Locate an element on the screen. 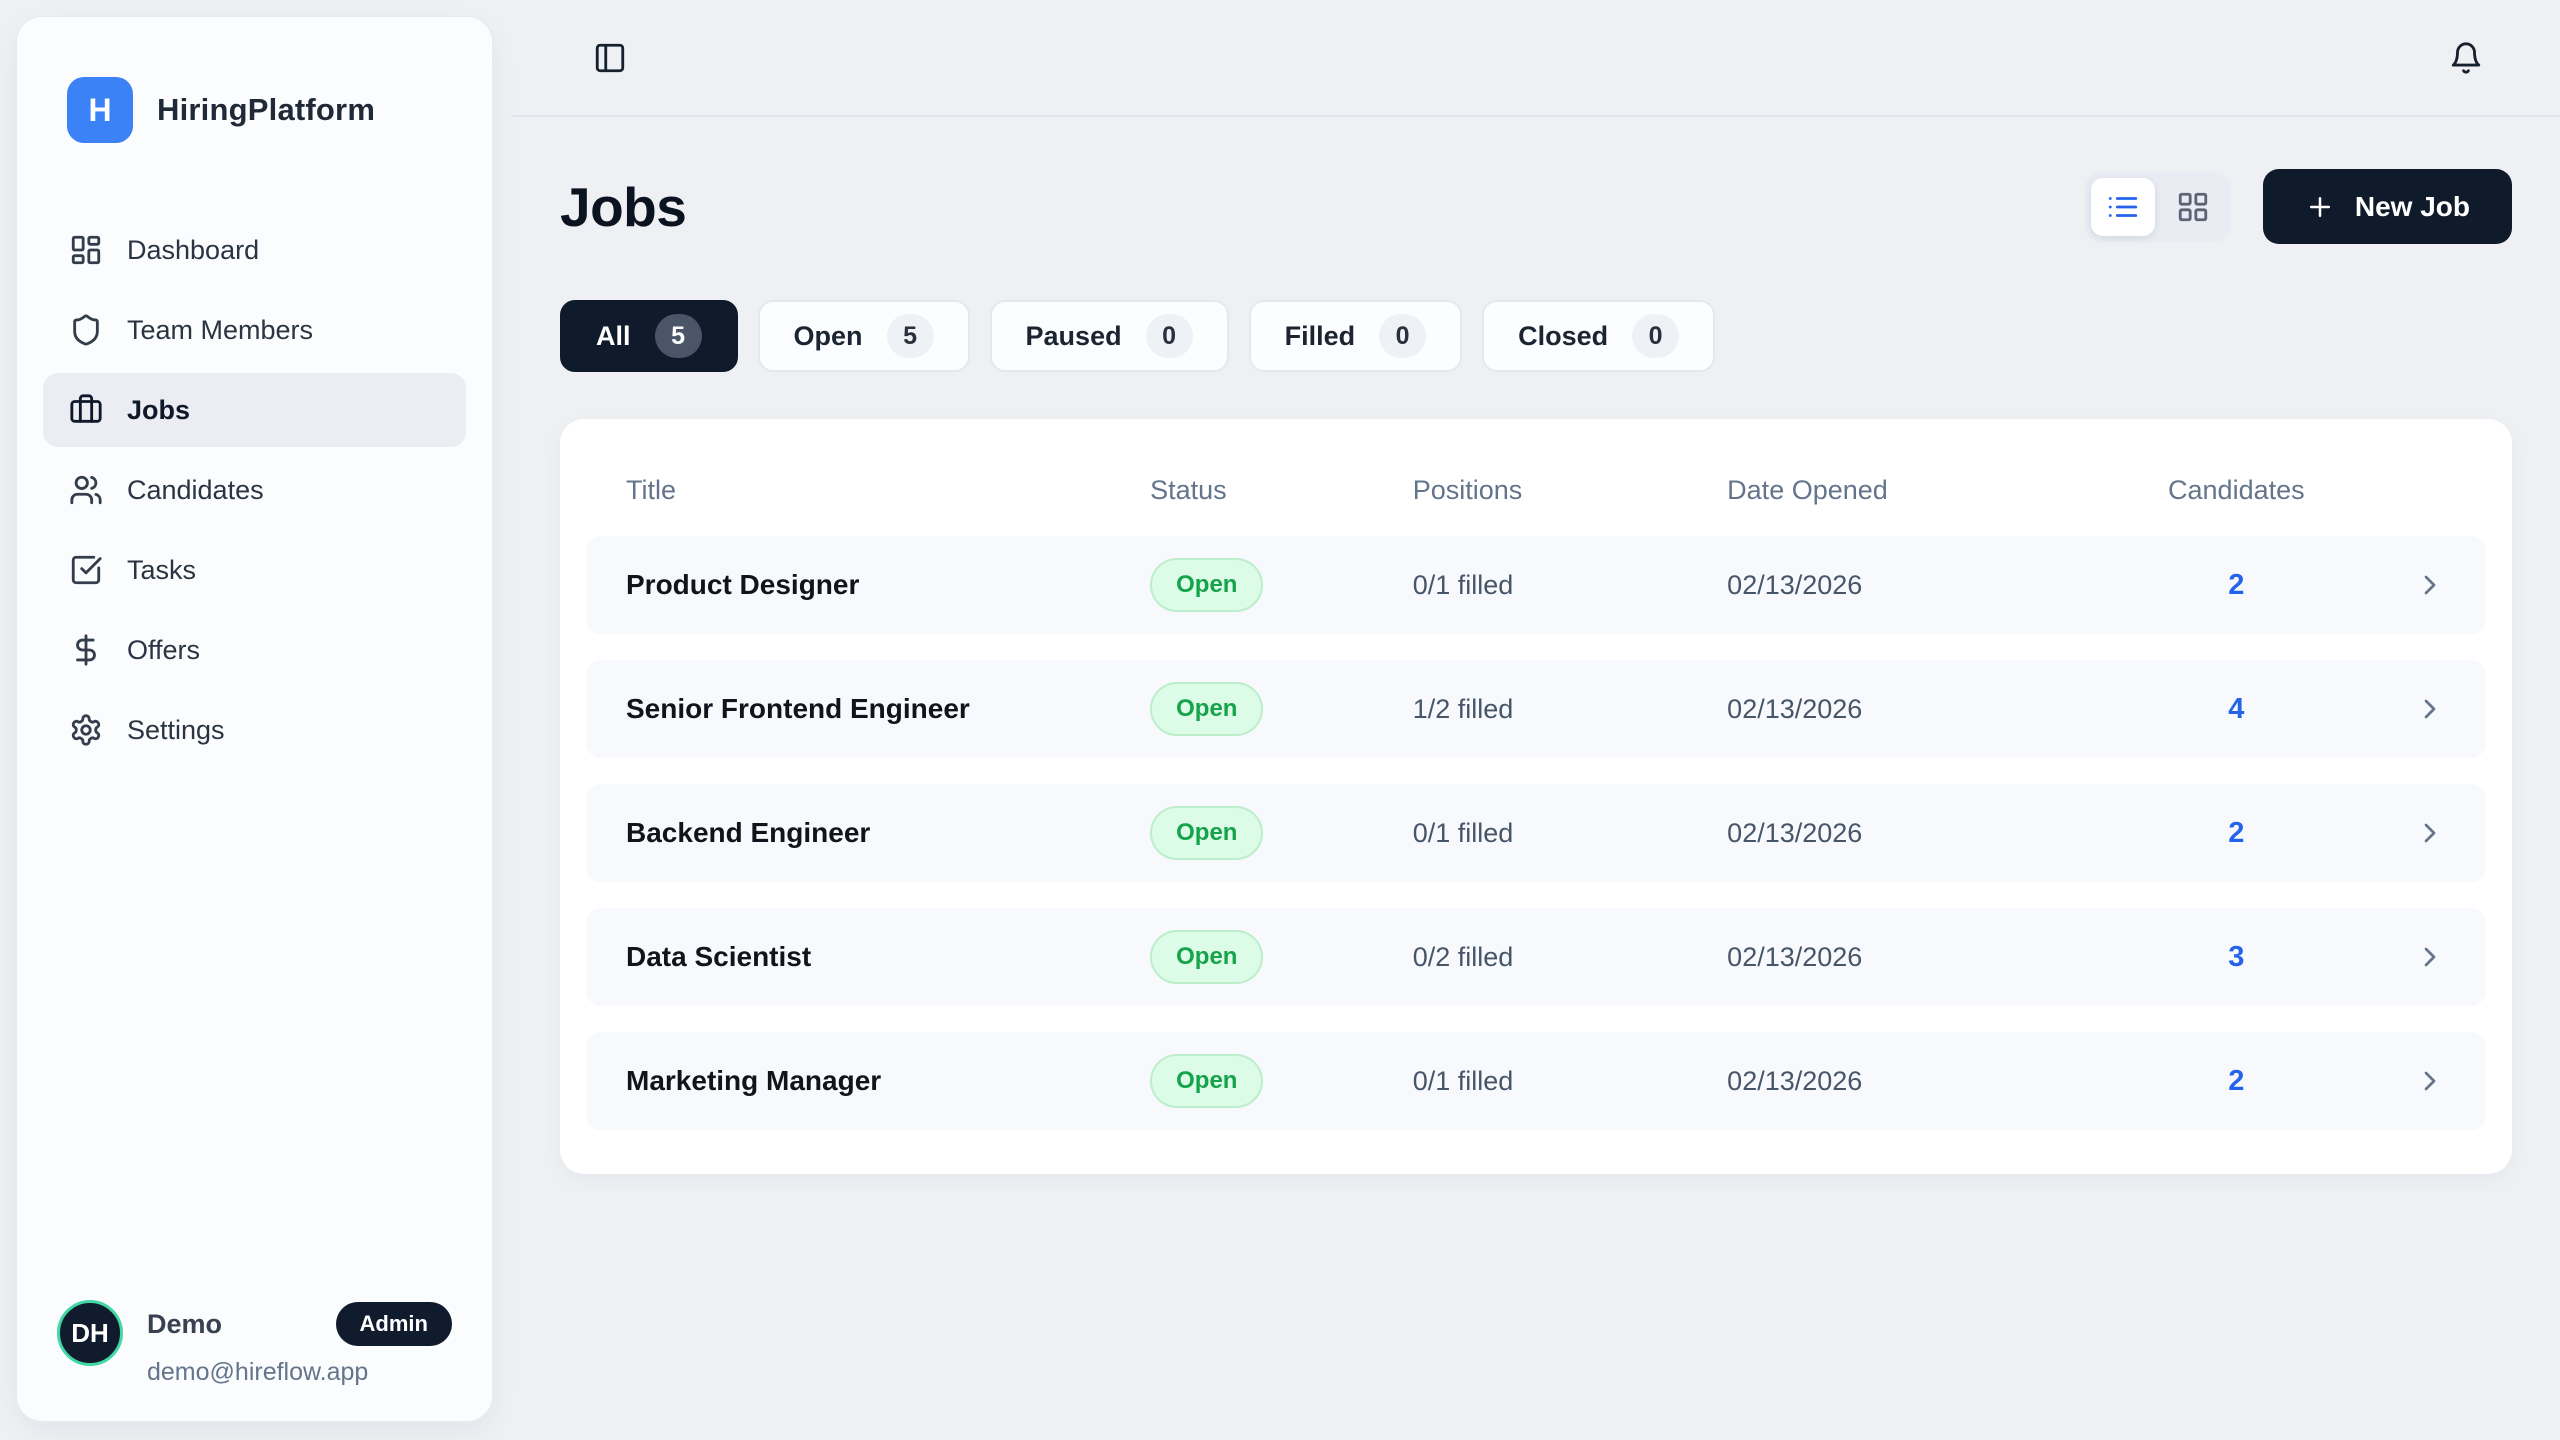  status-filter-tabs: All 5 Open 5 Paused 0 Filled 0 Closed 0 is located at coordinates (1536, 336).